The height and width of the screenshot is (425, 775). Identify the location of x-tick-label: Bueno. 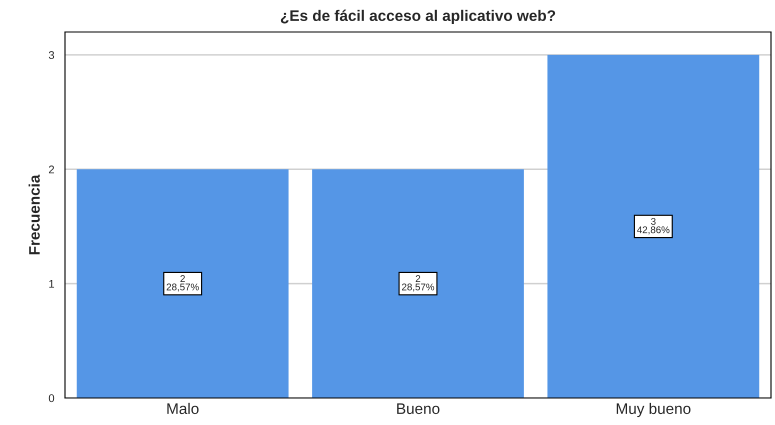
(418, 408).